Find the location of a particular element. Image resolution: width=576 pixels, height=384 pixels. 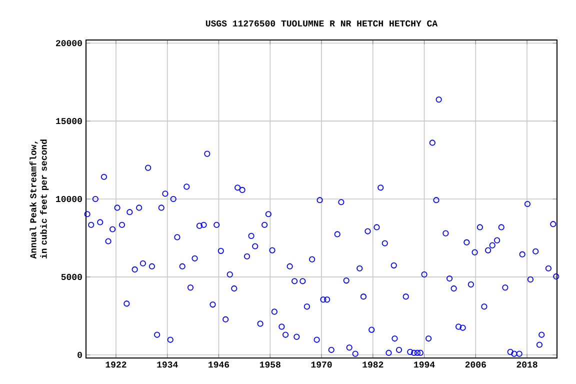

x-tick-label: 2006 is located at coordinates (475, 365).